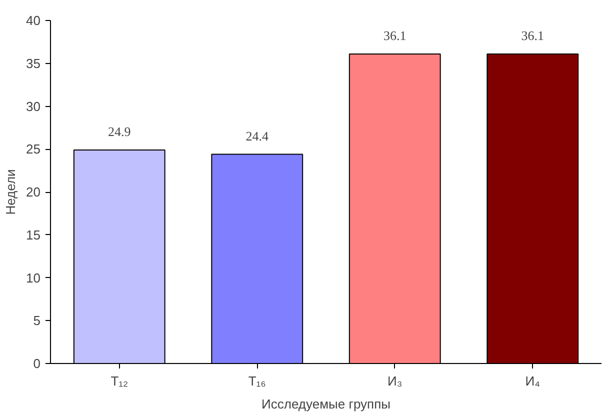 This screenshot has height=414, width=606. I want to click on x-tick-label: T₁₂, so click(119, 381).